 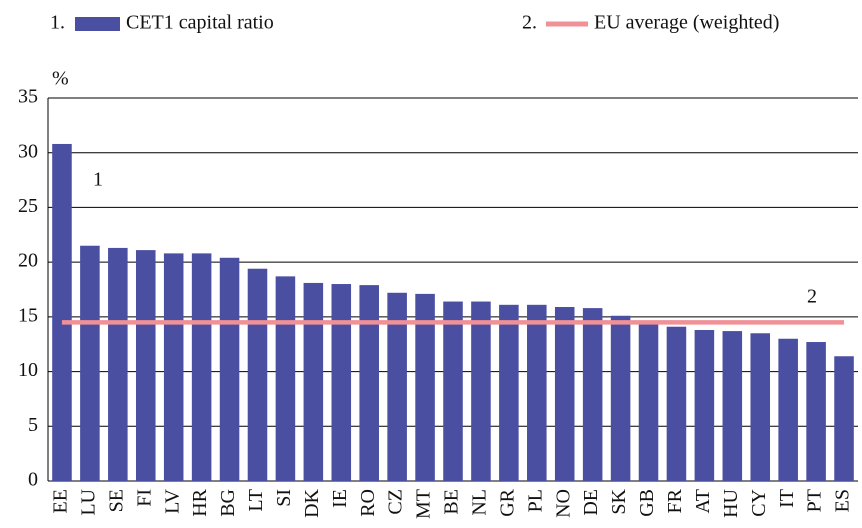 What do you see at coordinates (172, 500) in the screenshot?
I see `x-tick-label: LV` at bounding box center [172, 500].